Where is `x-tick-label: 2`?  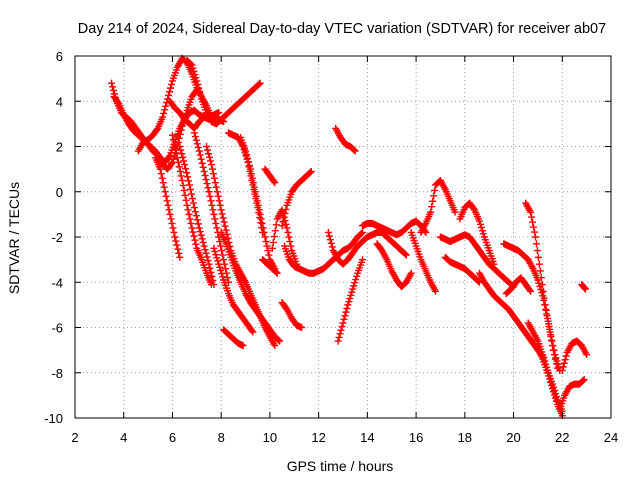
x-tick-label: 2 is located at coordinates (74, 437).